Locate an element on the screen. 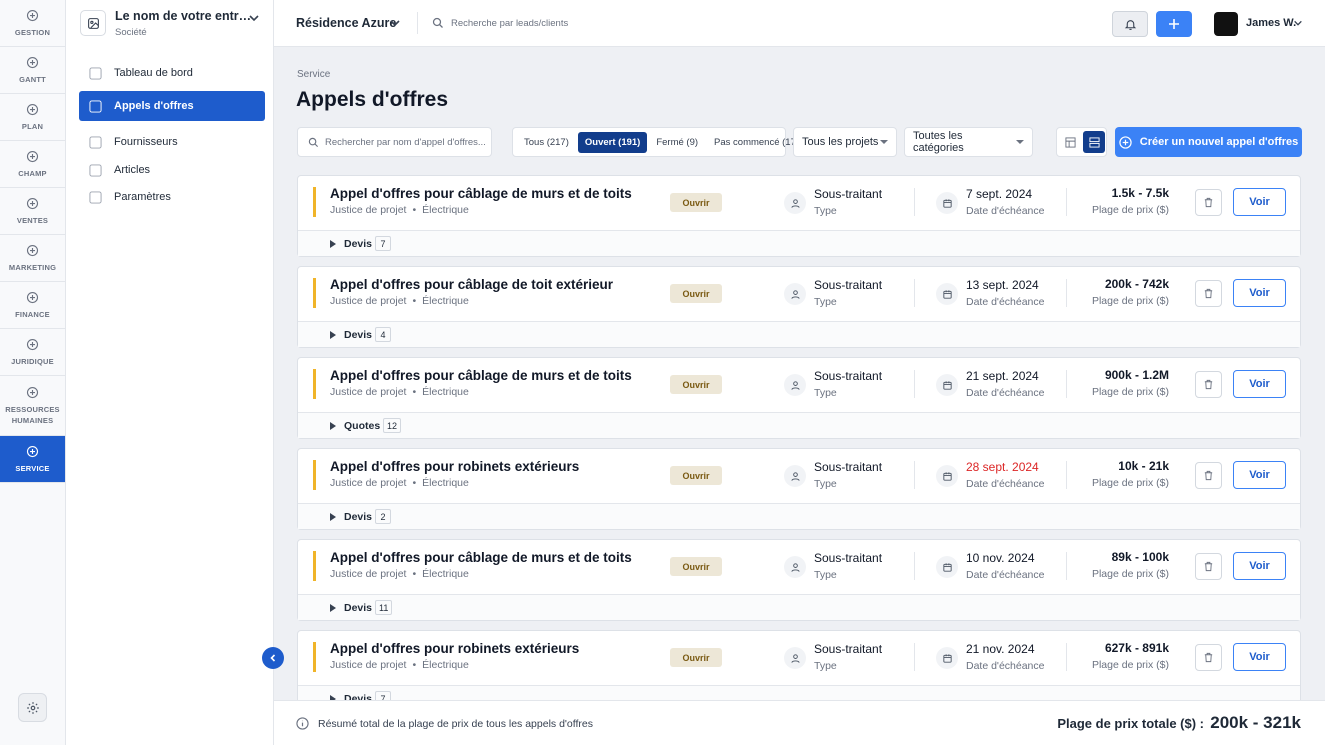 The height and width of the screenshot is (745, 1325). settings-button is located at coordinates (32, 707).